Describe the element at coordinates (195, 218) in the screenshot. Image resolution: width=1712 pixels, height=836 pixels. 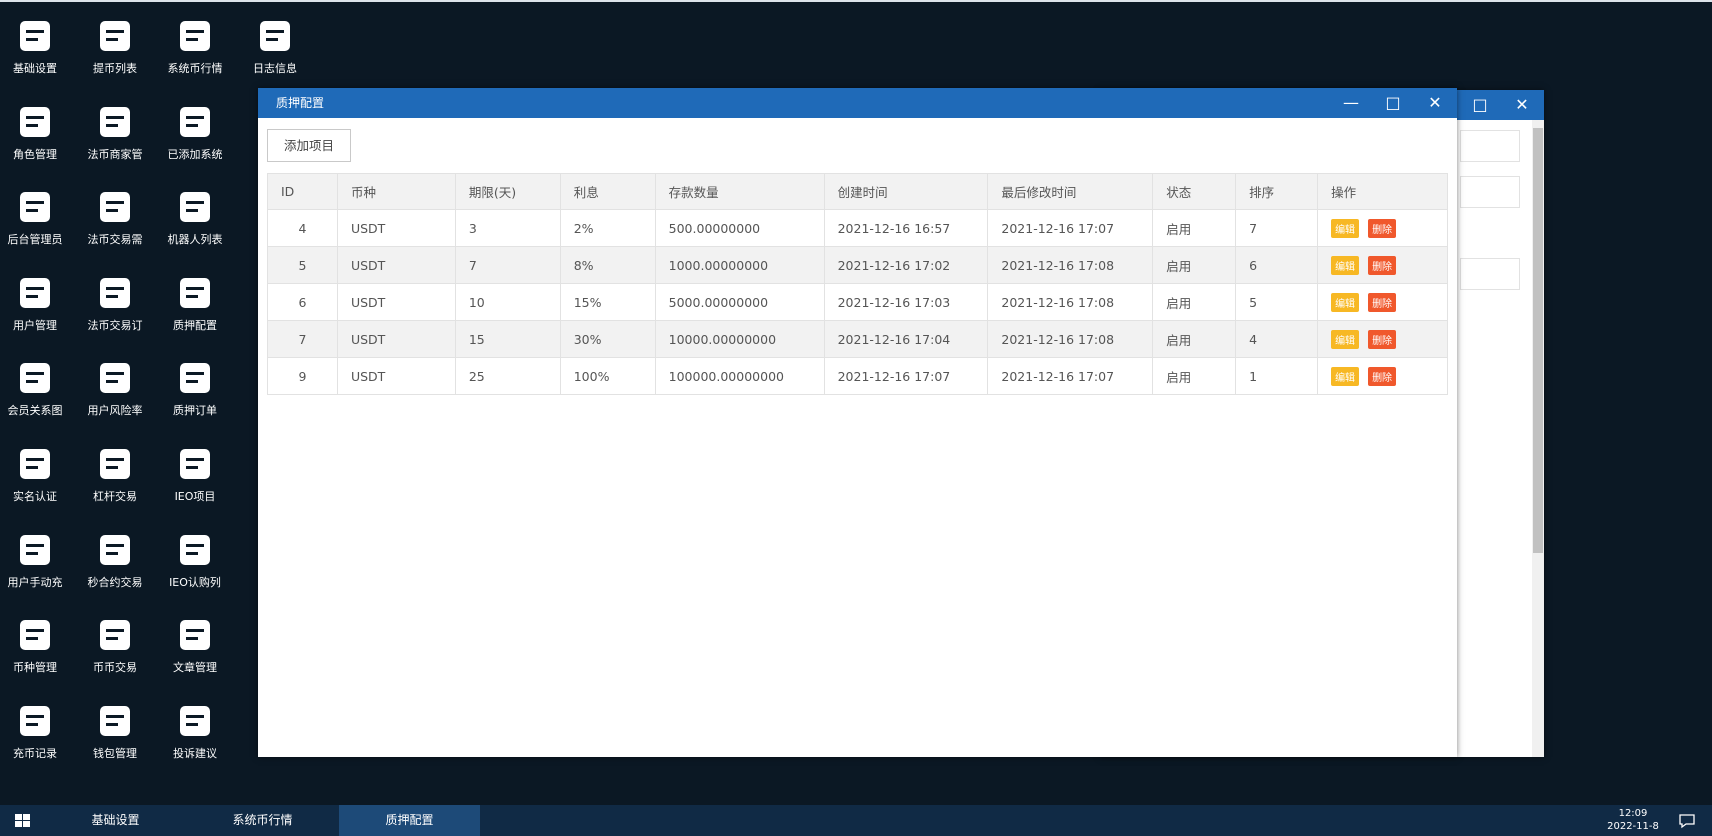
I see `desktop-icon: 机器人列表` at that location.